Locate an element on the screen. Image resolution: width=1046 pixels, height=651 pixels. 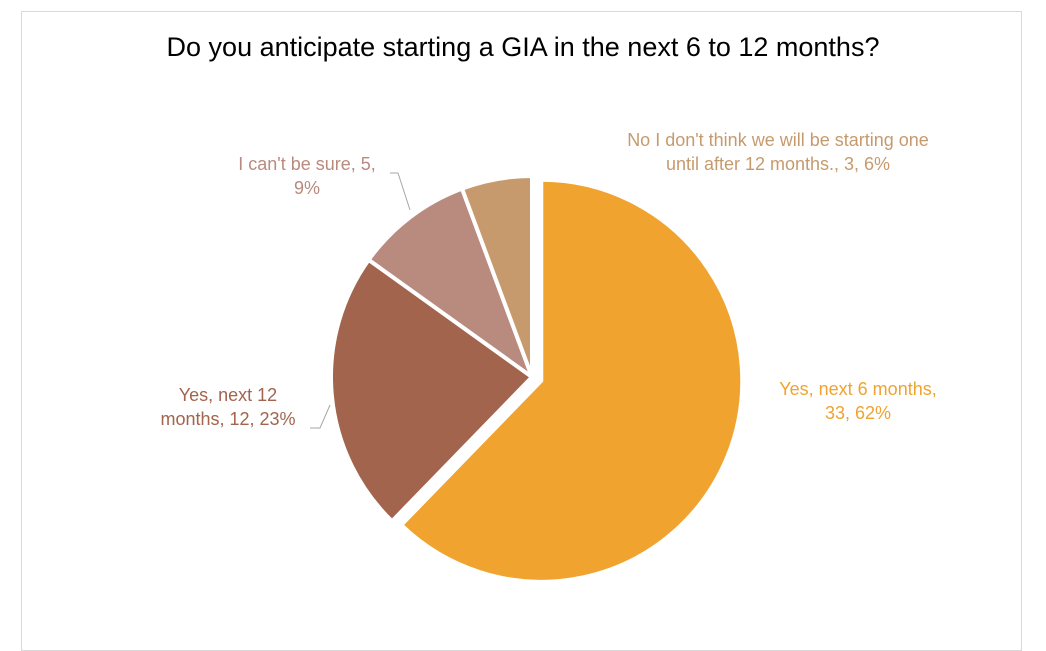
data-label-1: Yes, next 6 months, 33, 62% is located at coordinates (857, 401).